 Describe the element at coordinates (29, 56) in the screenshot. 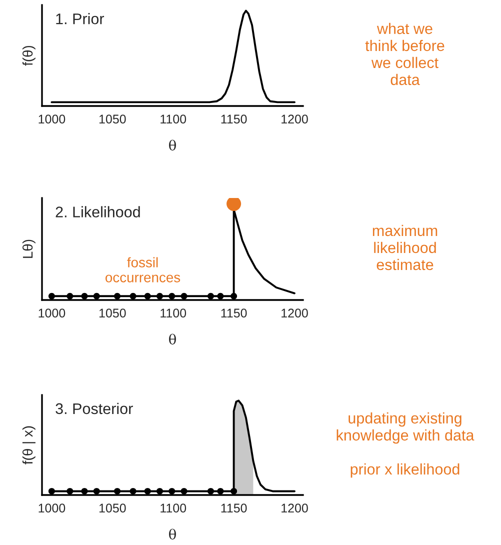

I see `y-axis-title: f(θ)` at that location.